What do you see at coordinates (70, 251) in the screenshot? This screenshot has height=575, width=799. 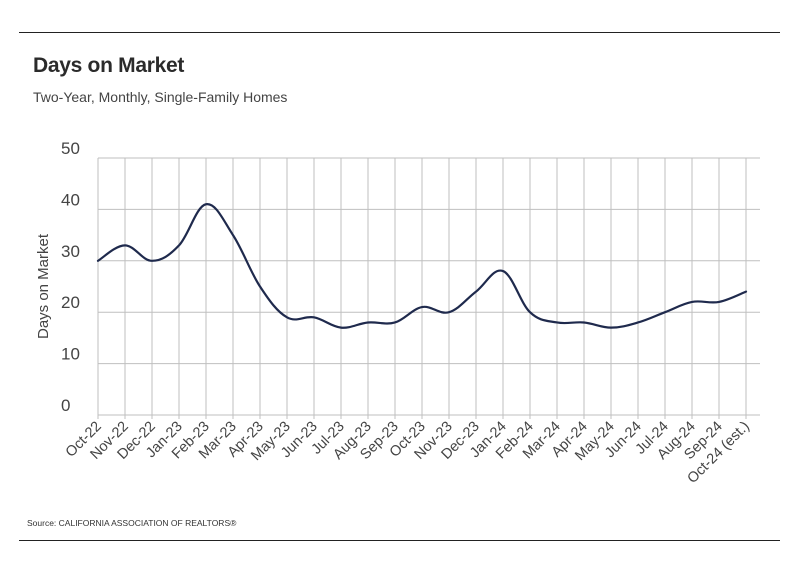 I see `y-tick-label: 30` at bounding box center [70, 251].